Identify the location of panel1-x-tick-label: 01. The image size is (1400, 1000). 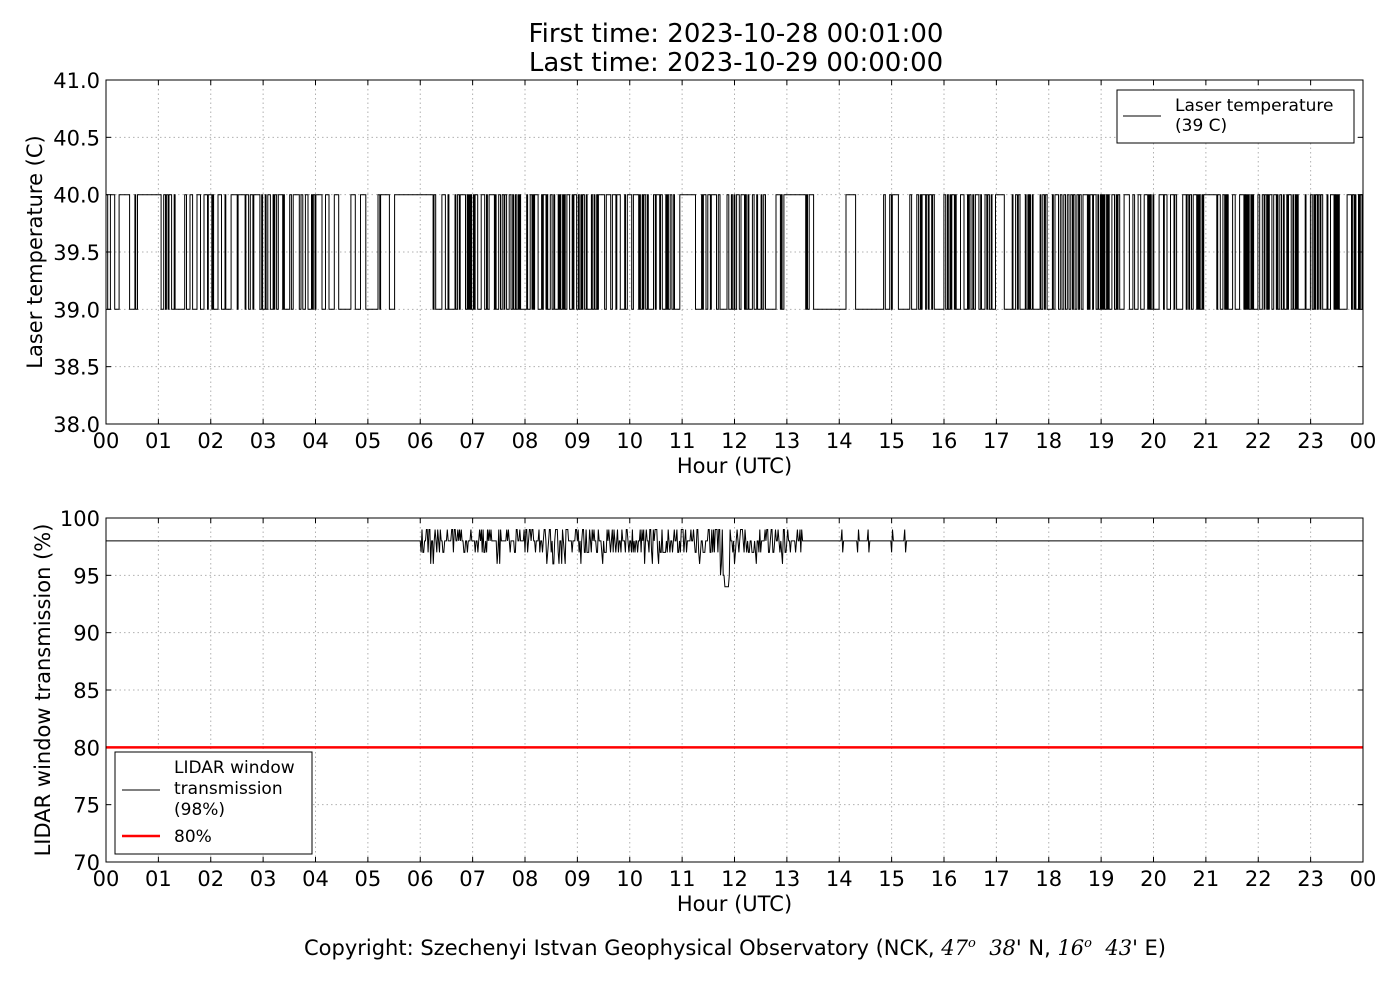
(158, 441).